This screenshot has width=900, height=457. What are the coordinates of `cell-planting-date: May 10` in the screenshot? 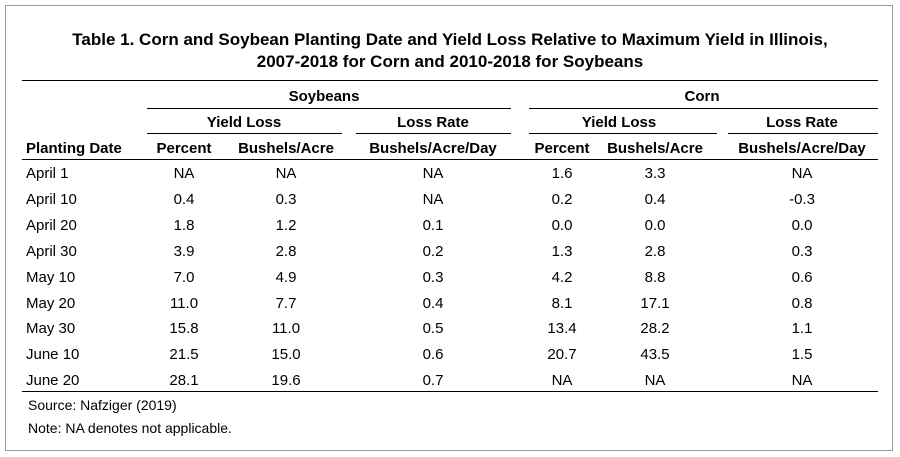 It's located at (51, 277).